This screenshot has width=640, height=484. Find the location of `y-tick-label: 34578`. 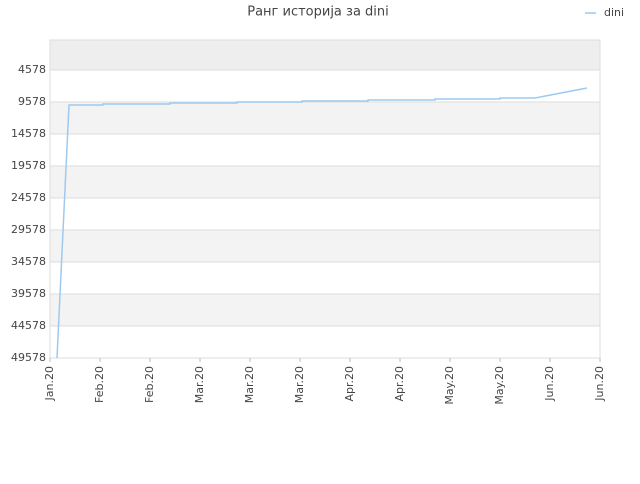

y-tick-label: 34578 is located at coordinates (28, 261).